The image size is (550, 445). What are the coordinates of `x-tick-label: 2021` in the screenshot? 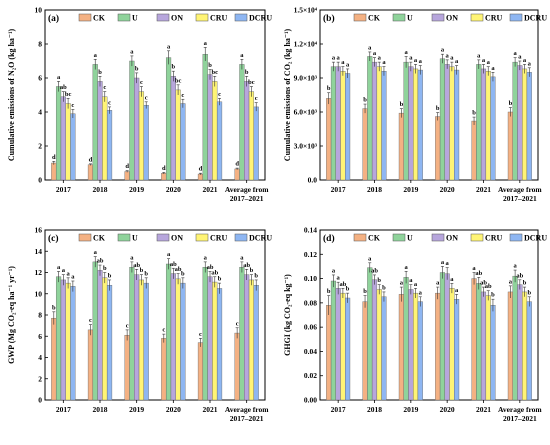 It's located at (210, 189).